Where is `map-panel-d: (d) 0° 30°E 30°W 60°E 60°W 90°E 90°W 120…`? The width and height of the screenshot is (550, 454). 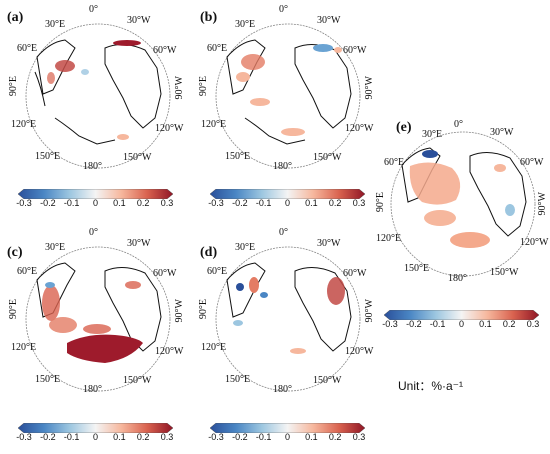 map-panel-d: (d) 0° 30°E 30°W 60°E 60°W 90°E 90°W 120… is located at coordinates (288, 327).